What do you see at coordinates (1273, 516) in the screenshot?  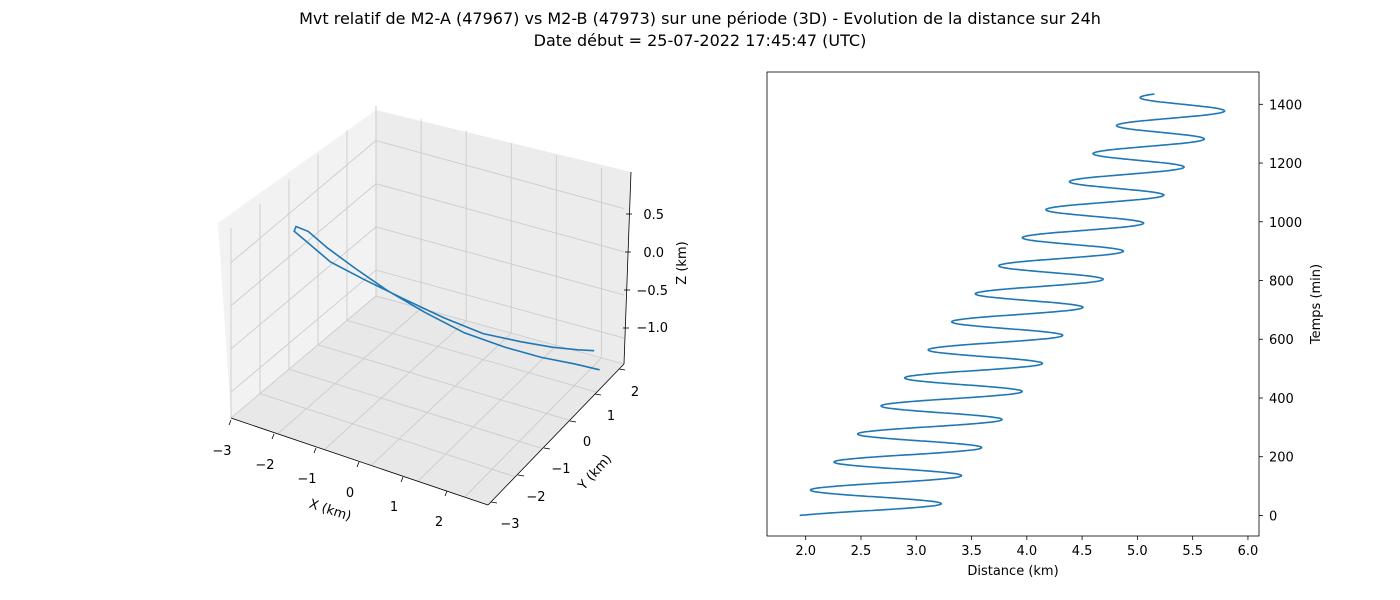 I see `y-tick-label-2d: 0` at bounding box center [1273, 516].